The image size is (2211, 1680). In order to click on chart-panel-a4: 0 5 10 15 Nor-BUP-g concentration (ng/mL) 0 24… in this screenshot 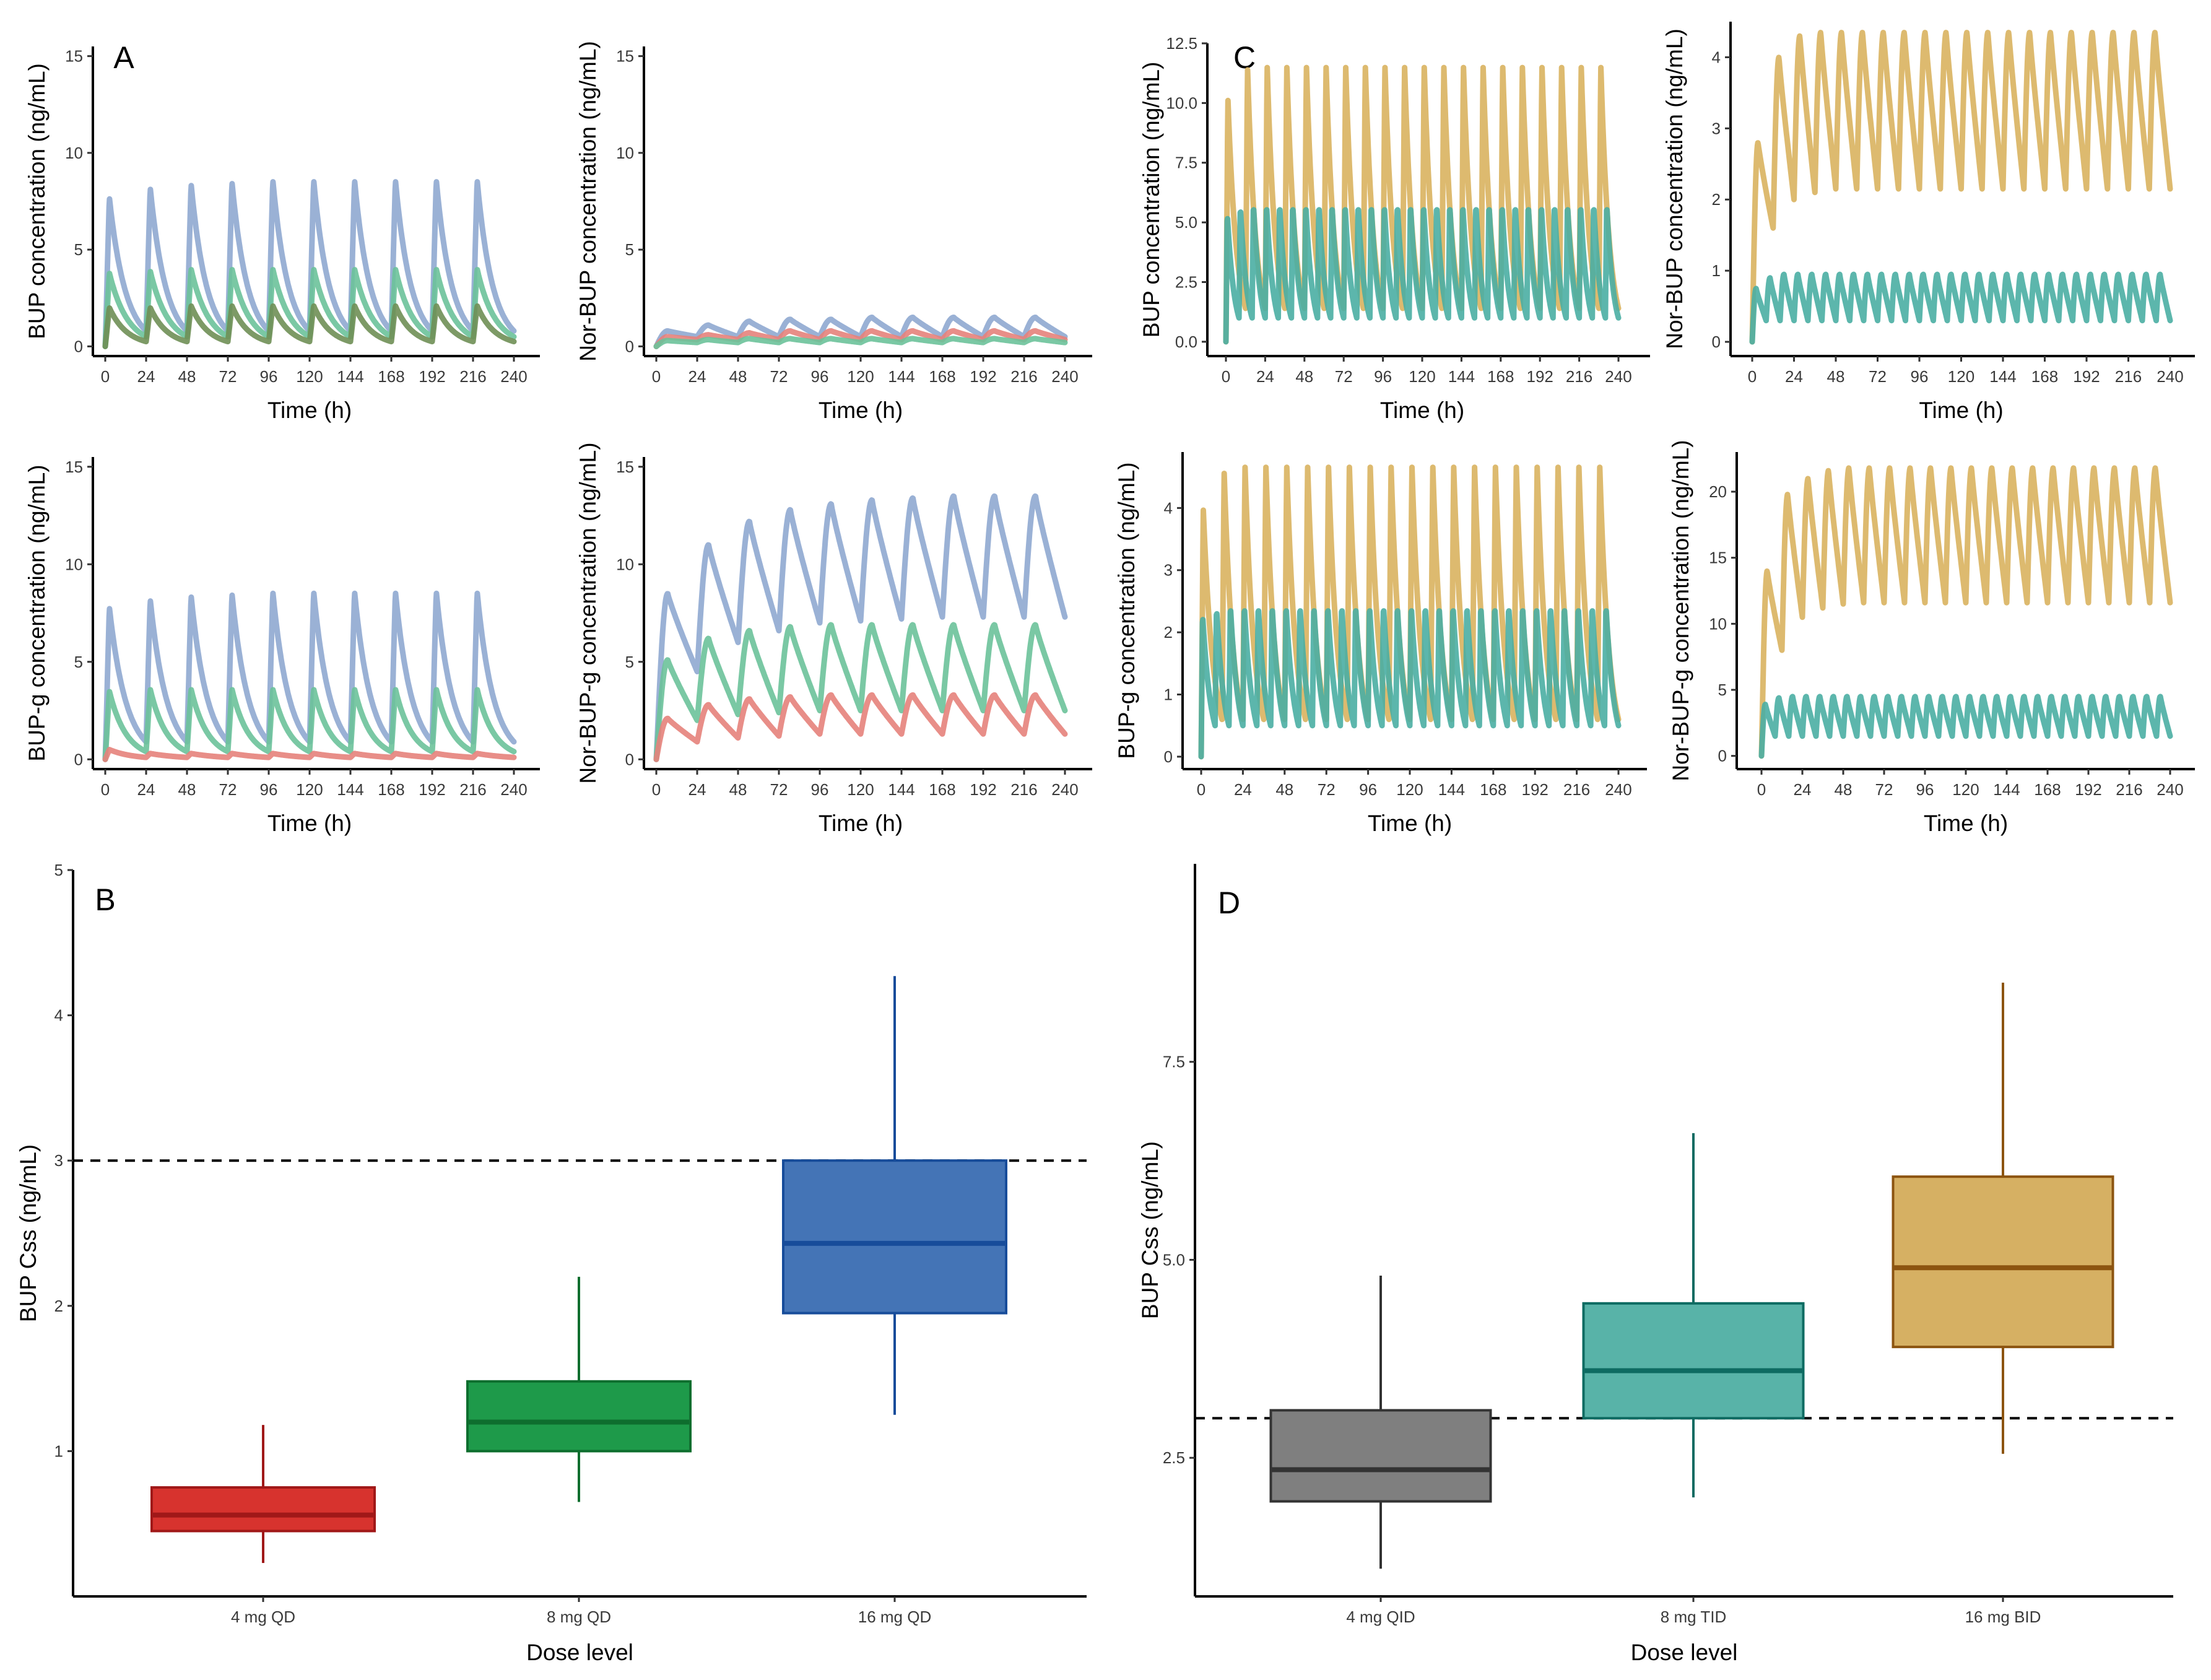, I will do `click(834, 639)`.